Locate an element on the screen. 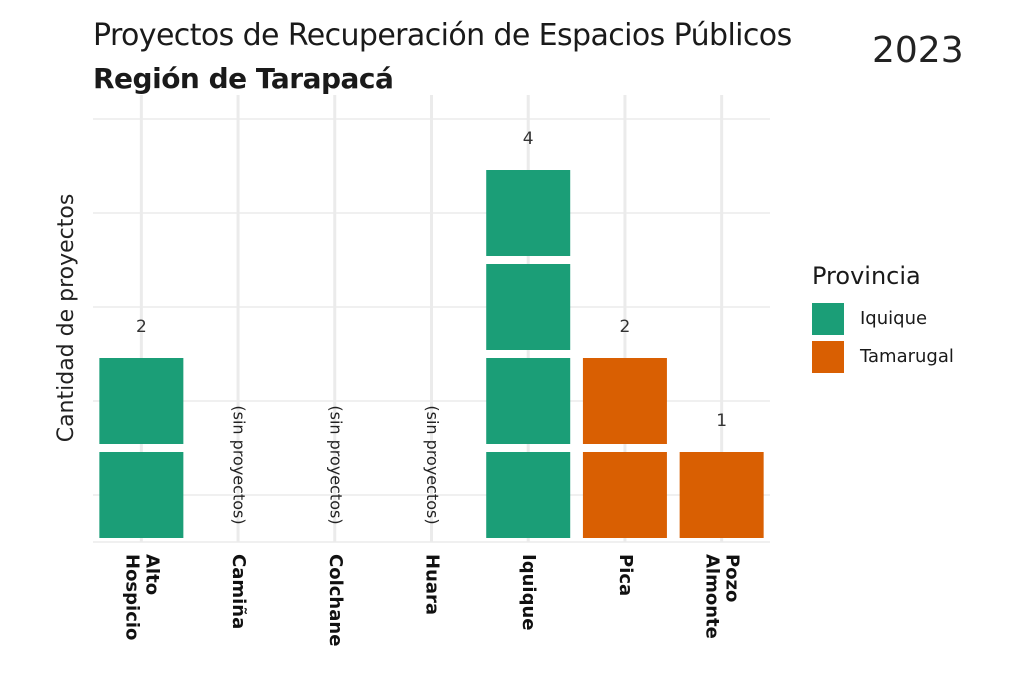  x-tick-label: Iquique is located at coordinates (528, 592).